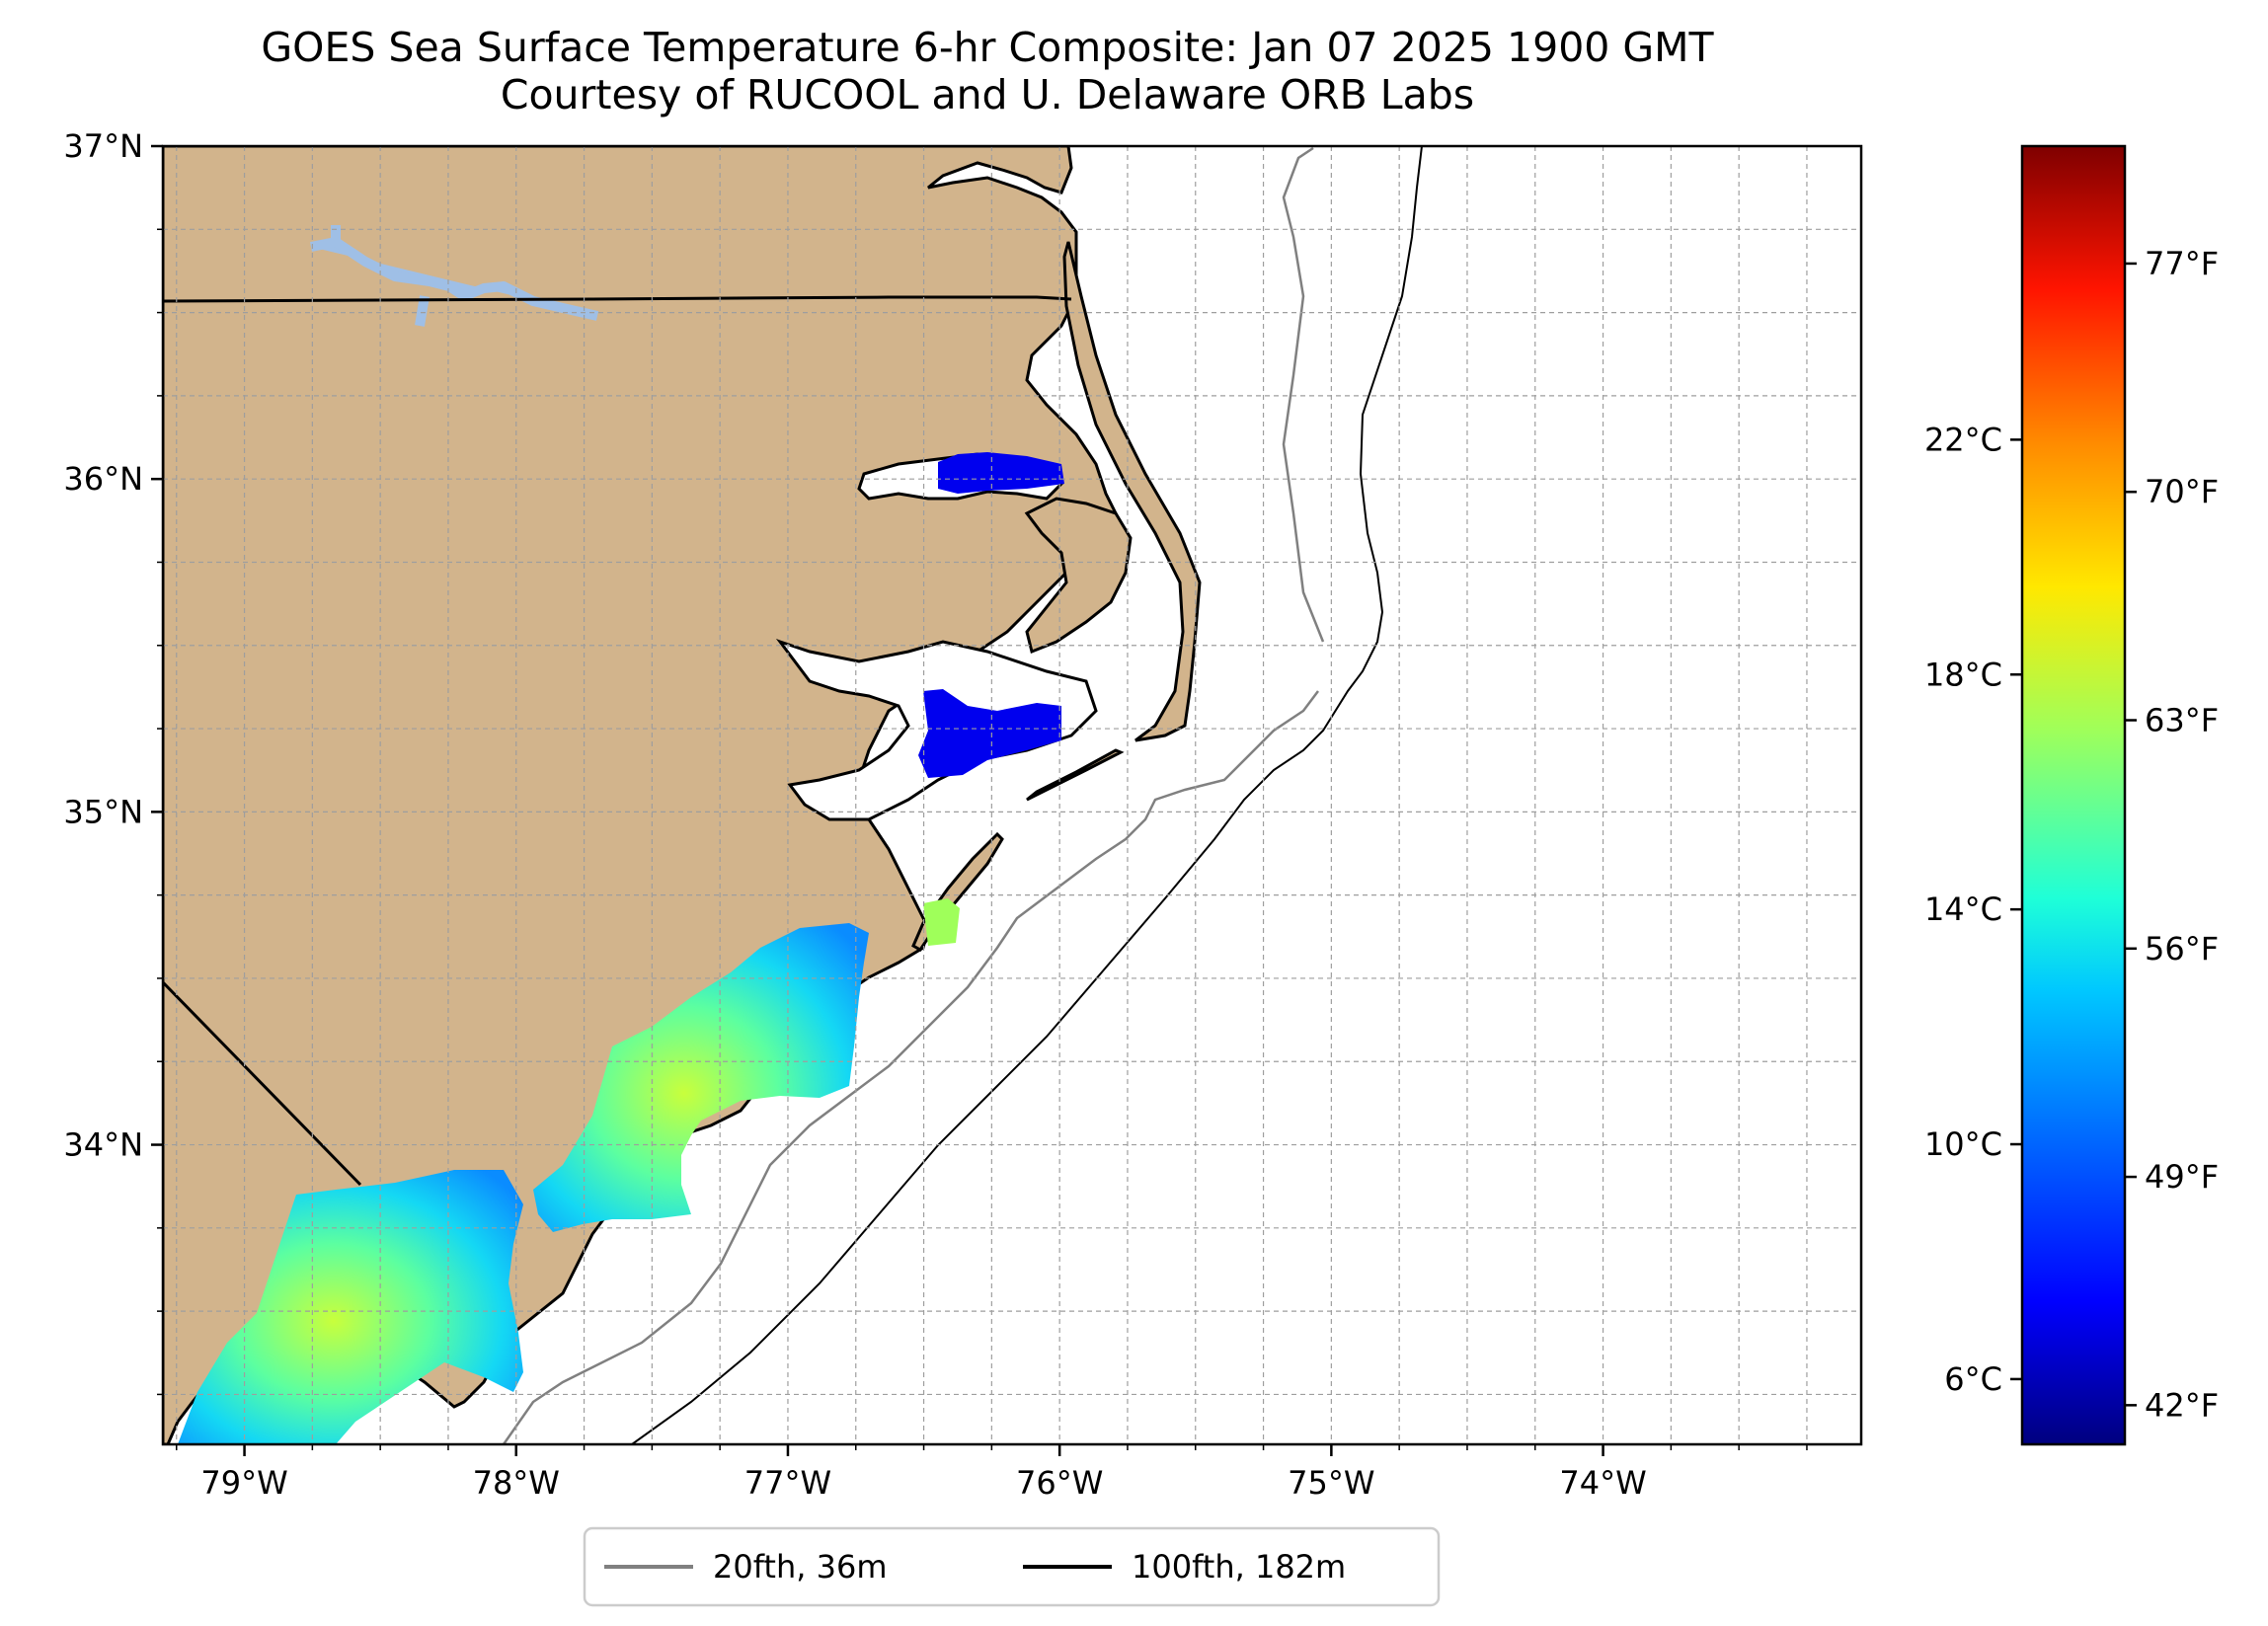  What do you see at coordinates (103, 479) in the screenshot?
I see `lat-tick-label: 36°N` at bounding box center [103, 479].